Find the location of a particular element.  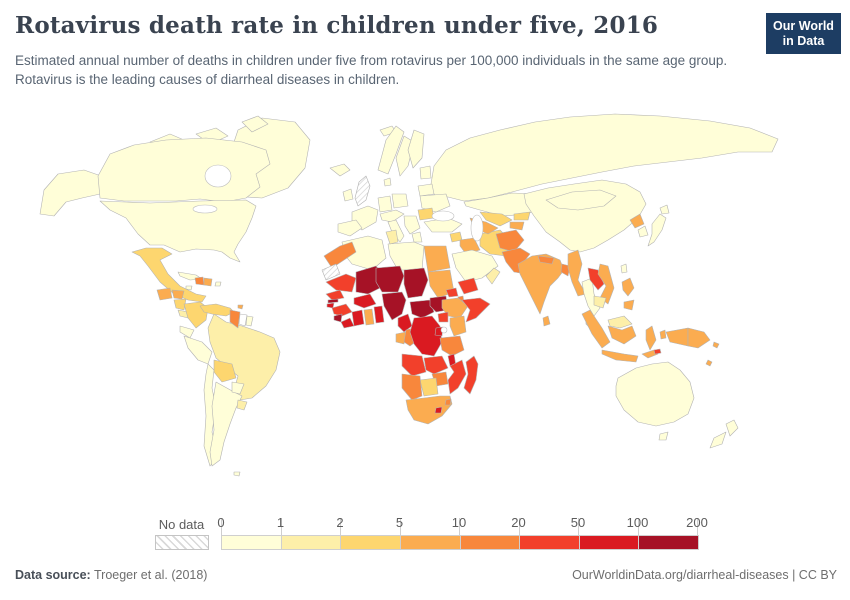

country-guinea-bissau is located at coordinates (330, 305).